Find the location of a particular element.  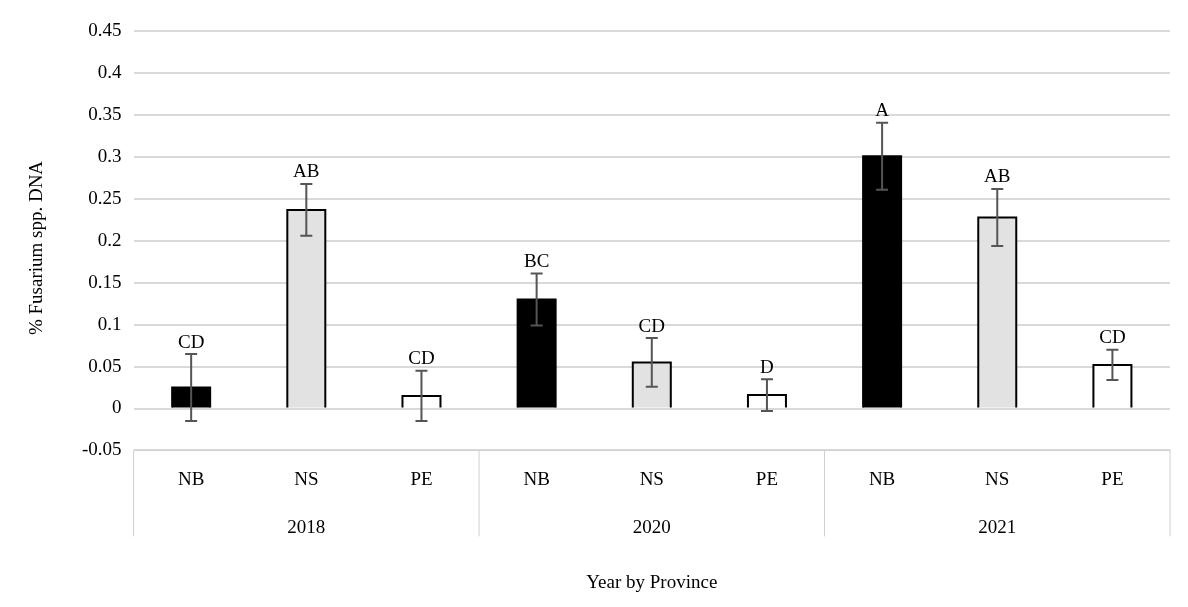

y-tick-label: 0.3 is located at coordinates (109, 156).